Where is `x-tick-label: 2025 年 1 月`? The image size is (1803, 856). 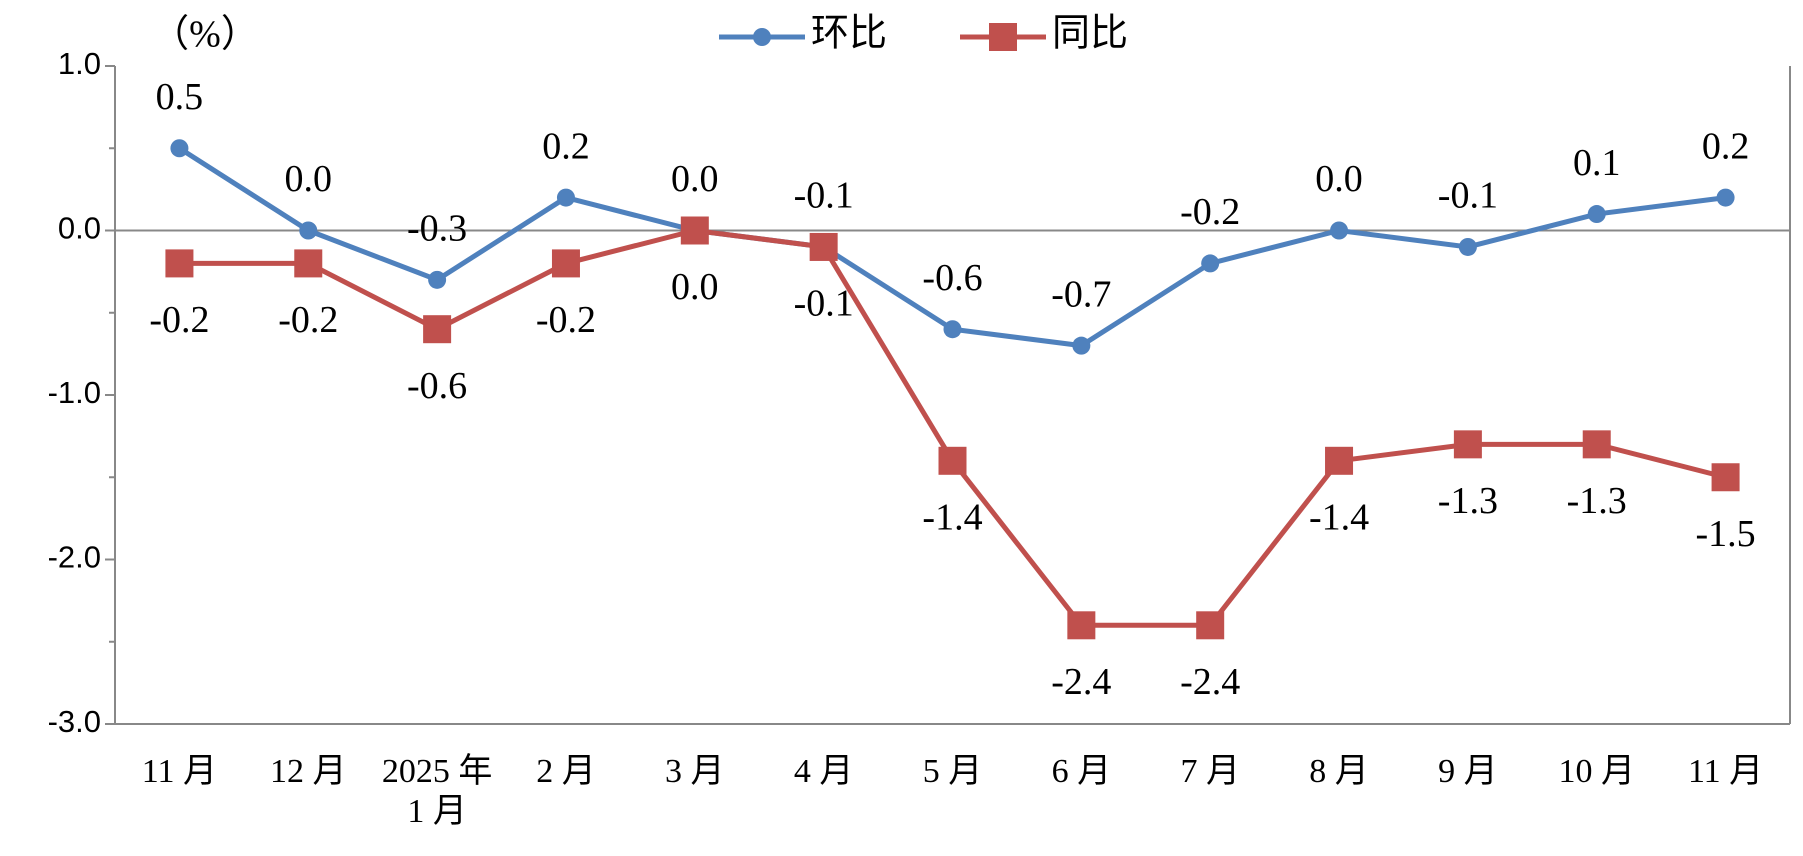
x-tick-label: 2025 年 1 月 is located at coordinates (437, 791).